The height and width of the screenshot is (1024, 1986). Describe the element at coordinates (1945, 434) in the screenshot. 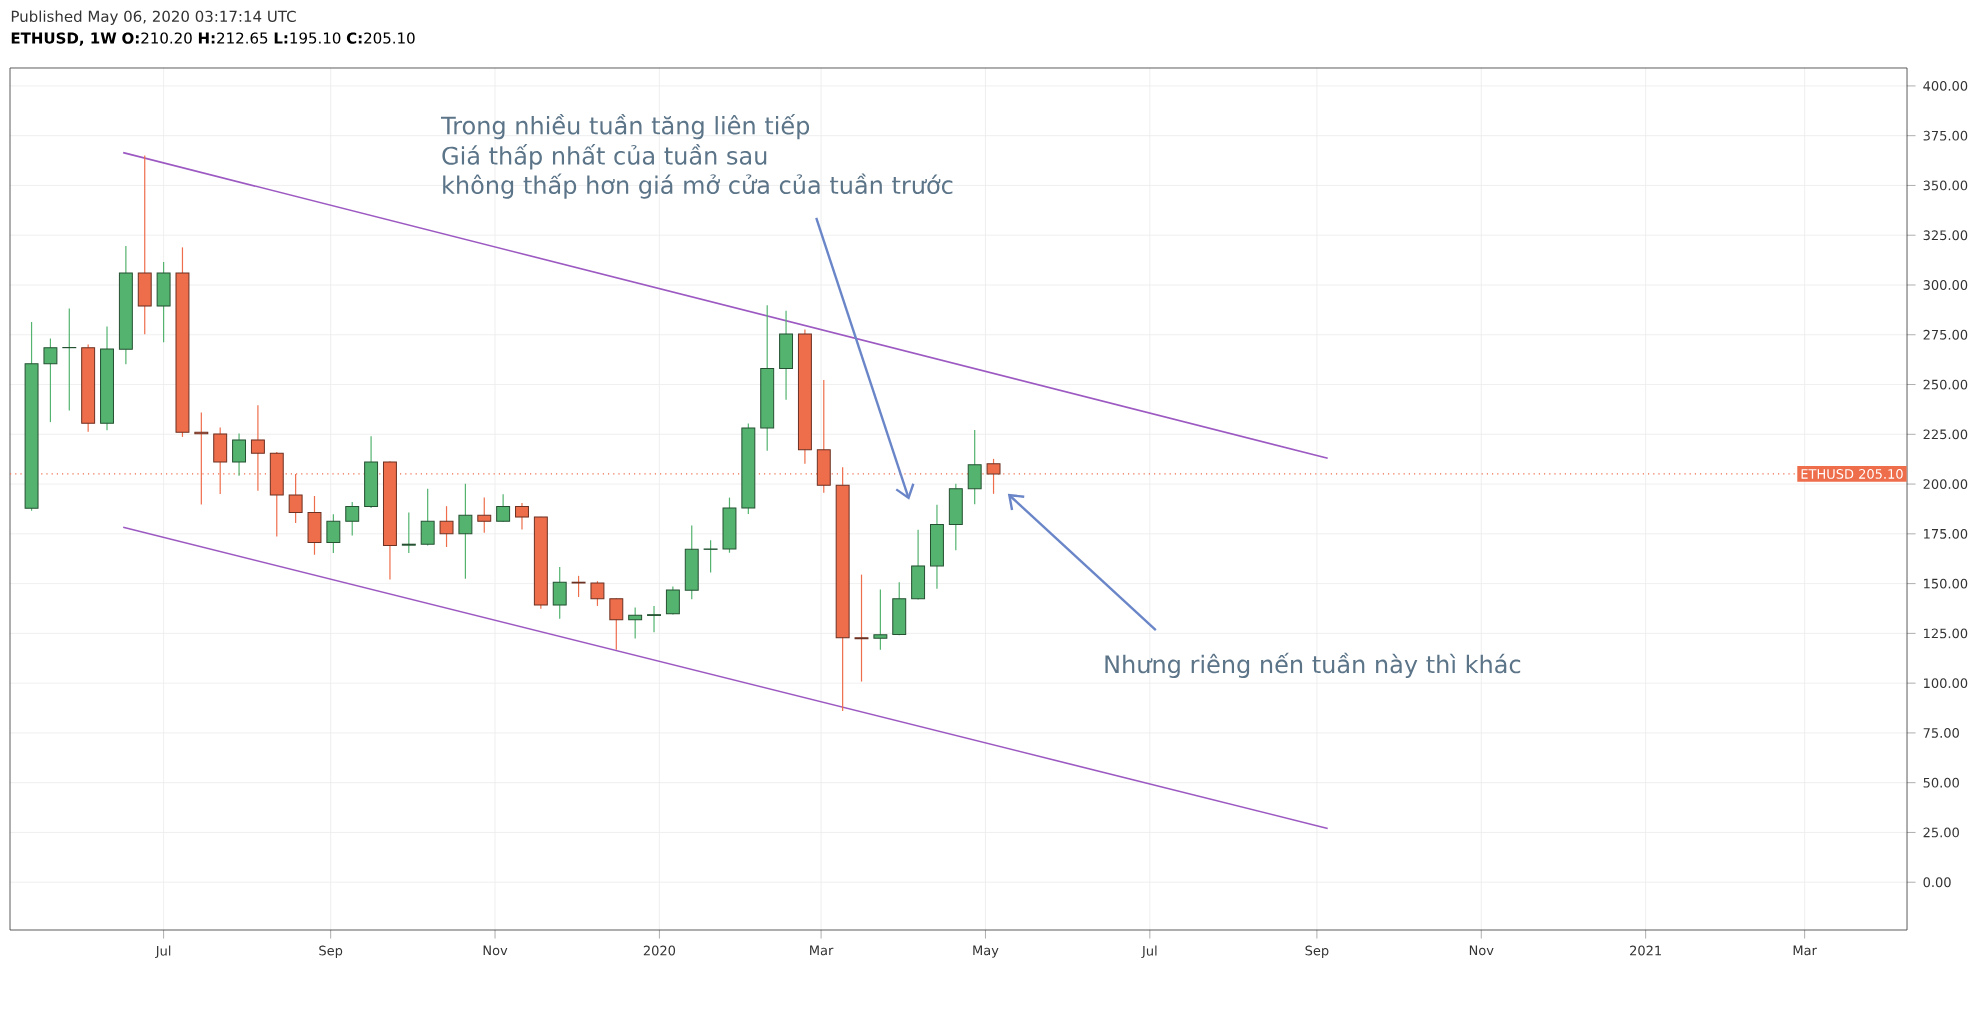

I see `y-tick-label: 225.00` at that location.